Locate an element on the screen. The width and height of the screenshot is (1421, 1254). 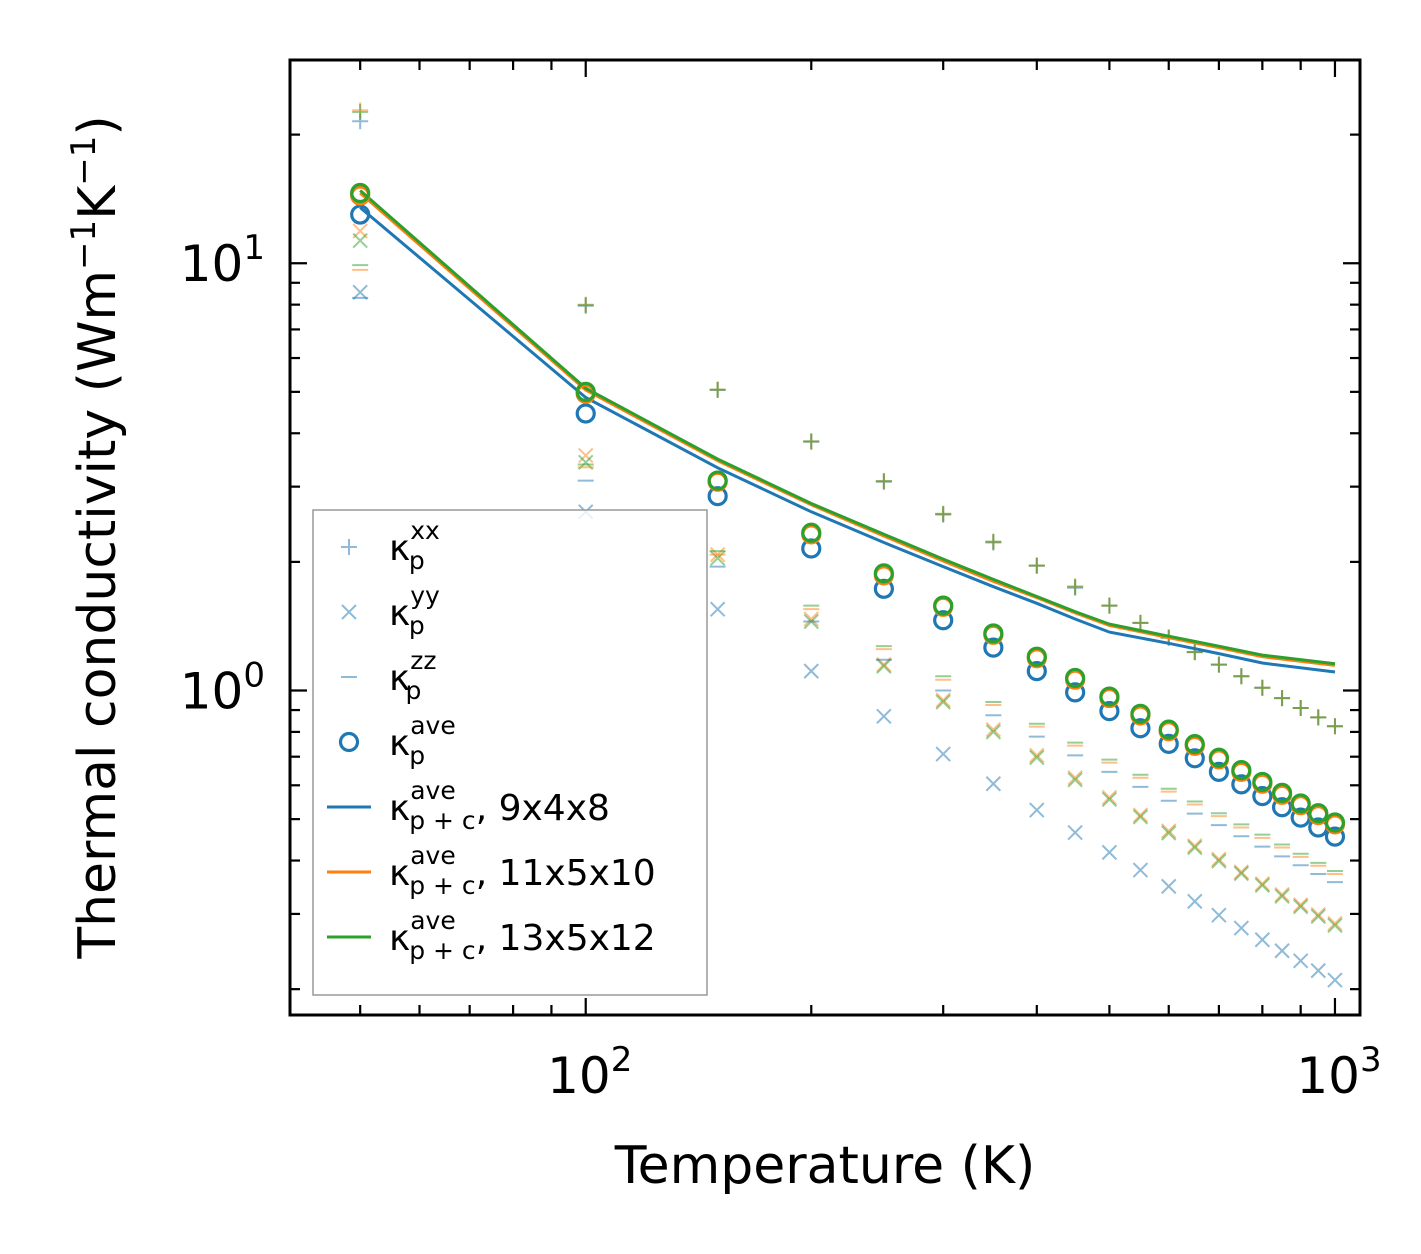
y-axis-label-unit: K is located at coordinates (98, 202).